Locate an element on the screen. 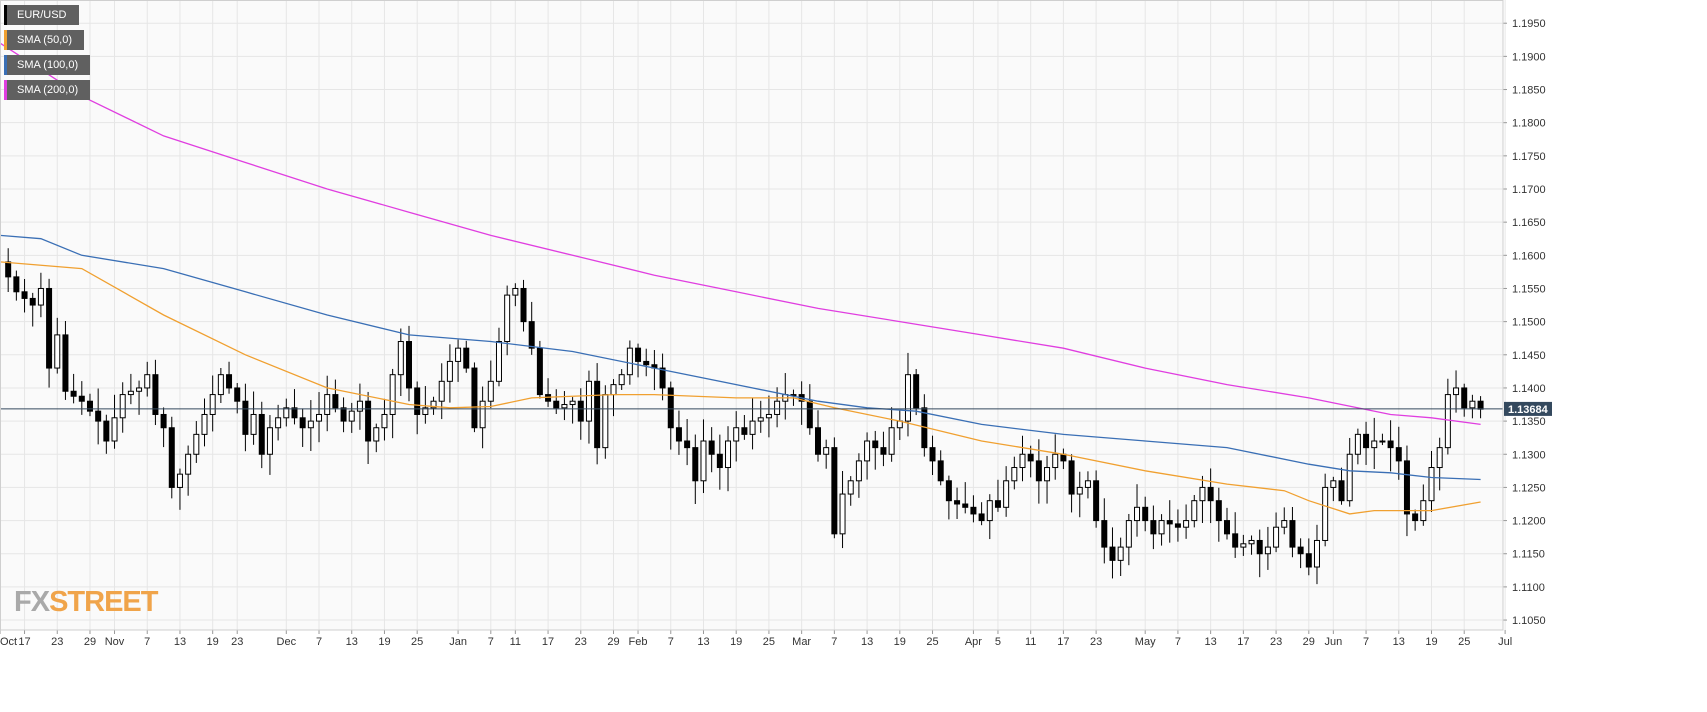 The image size is (1707, 712). y-tick-label: 1.1800 is located at coordinates (1529, 124).